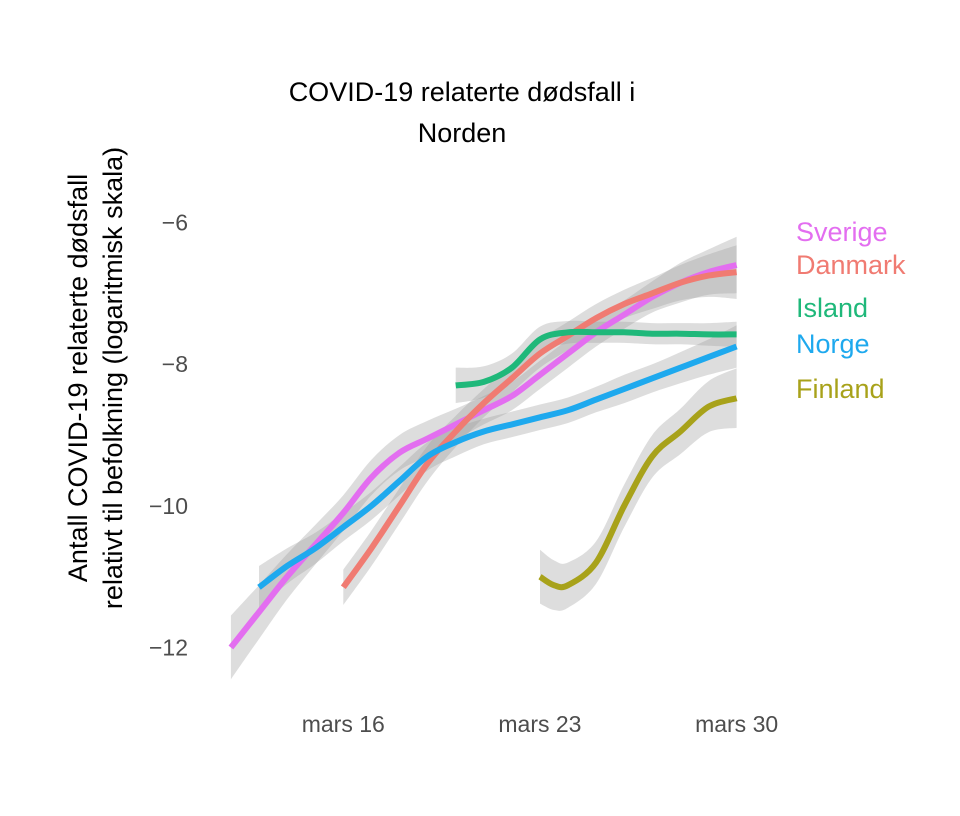 The image size is (960, 816). I want to click on chart-title-line-2: Norden, so click(462, 133).